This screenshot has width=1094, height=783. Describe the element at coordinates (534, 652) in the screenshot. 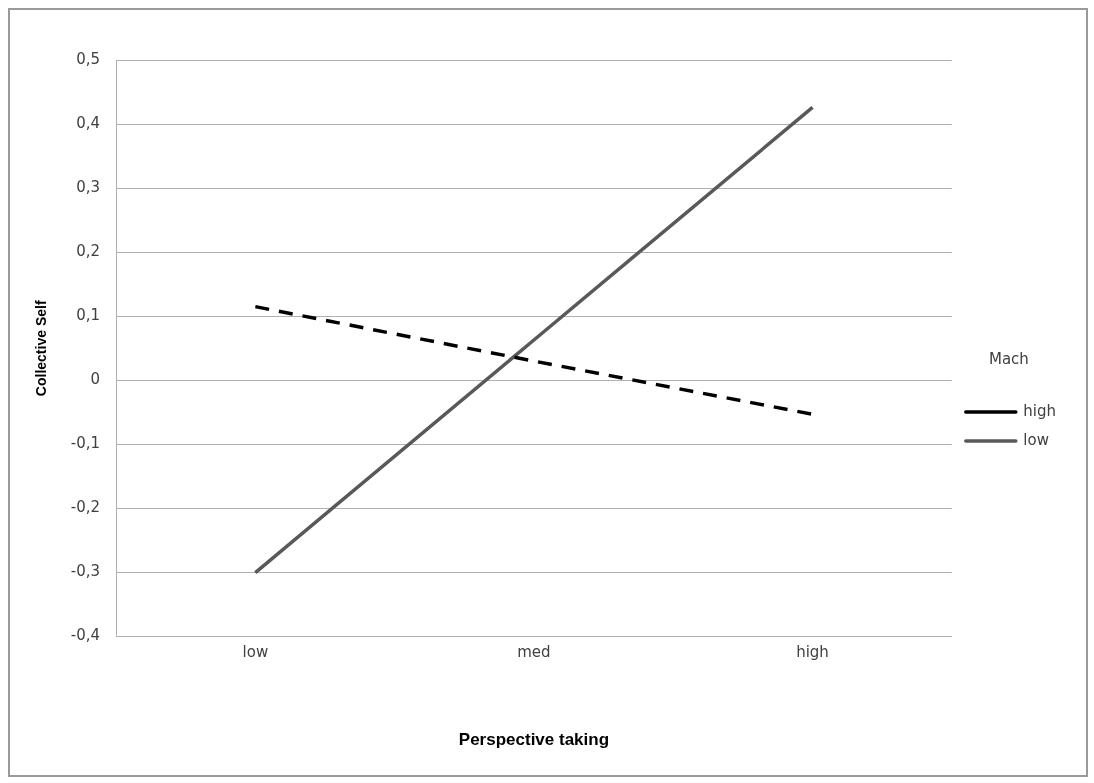

I see `x-tick-label: med` at that location.